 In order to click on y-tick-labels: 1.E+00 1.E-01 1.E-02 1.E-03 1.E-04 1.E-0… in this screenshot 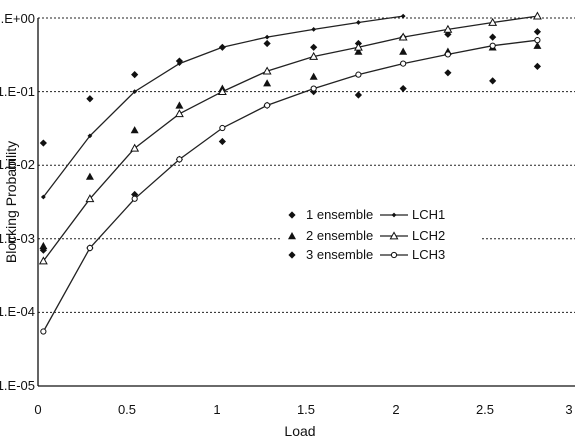, I will do `click(17, 202)`.